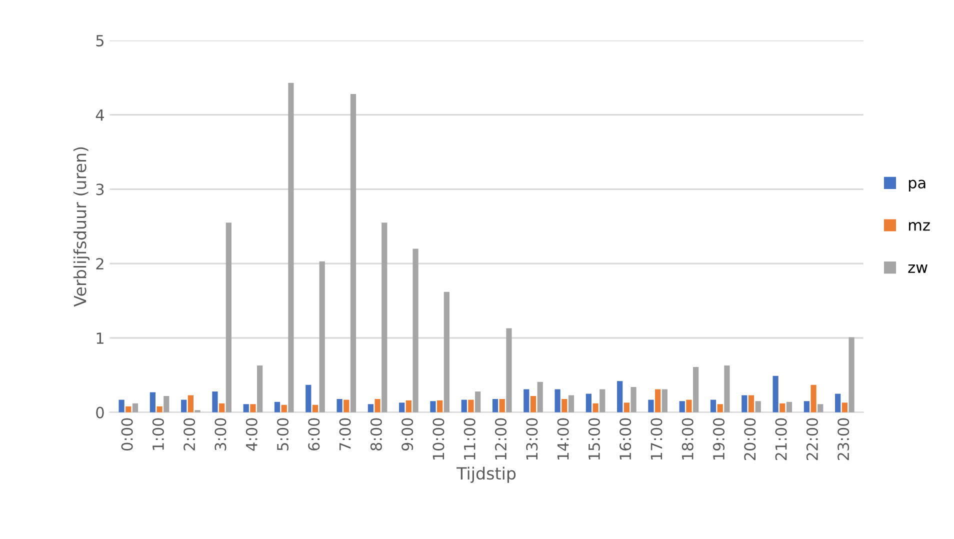  Describe the element at coordinates (594, 439) in the screenshot. I see `x-tick-label: 15:00` at that location.